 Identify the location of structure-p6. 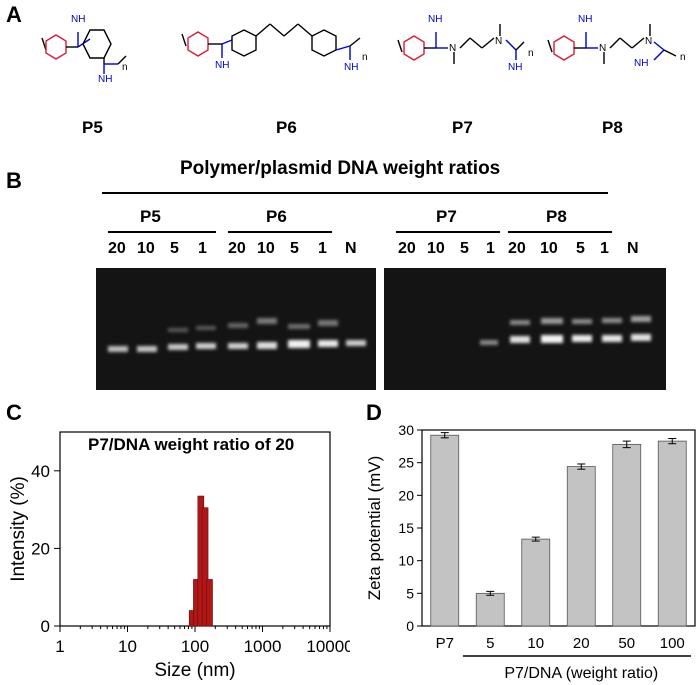
(271, 41).